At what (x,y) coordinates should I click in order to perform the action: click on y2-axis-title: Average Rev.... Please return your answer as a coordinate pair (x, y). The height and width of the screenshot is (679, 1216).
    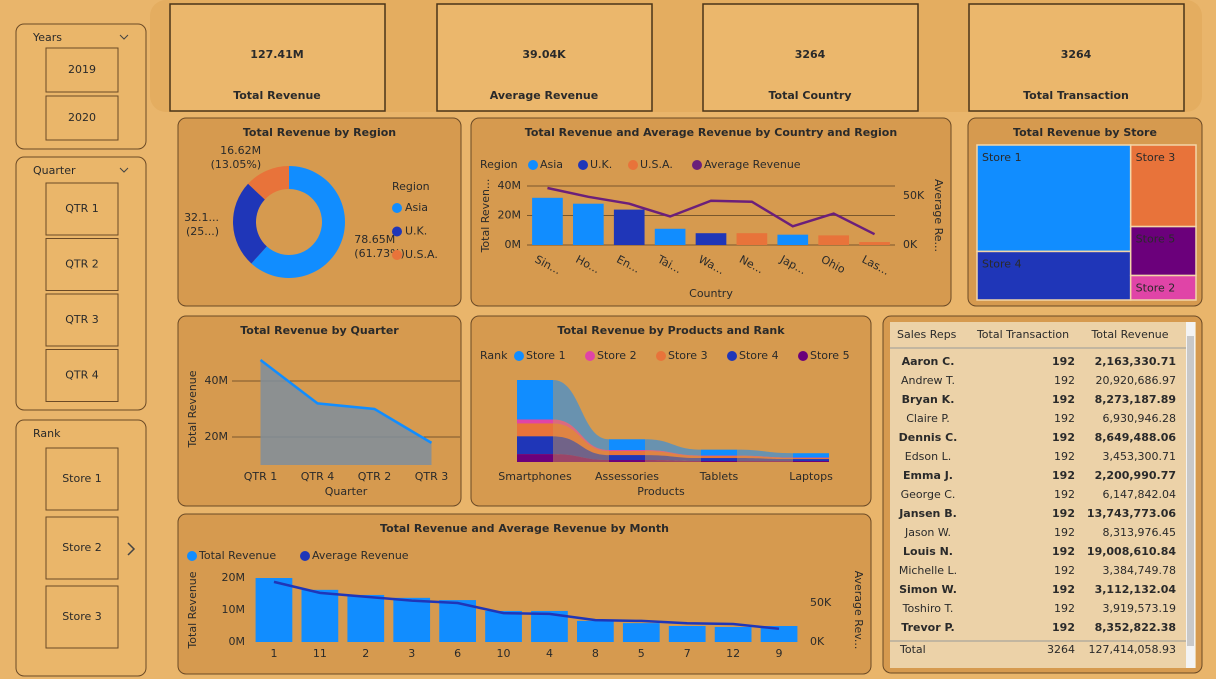
    Looking at the image, I should click on (858, 610).